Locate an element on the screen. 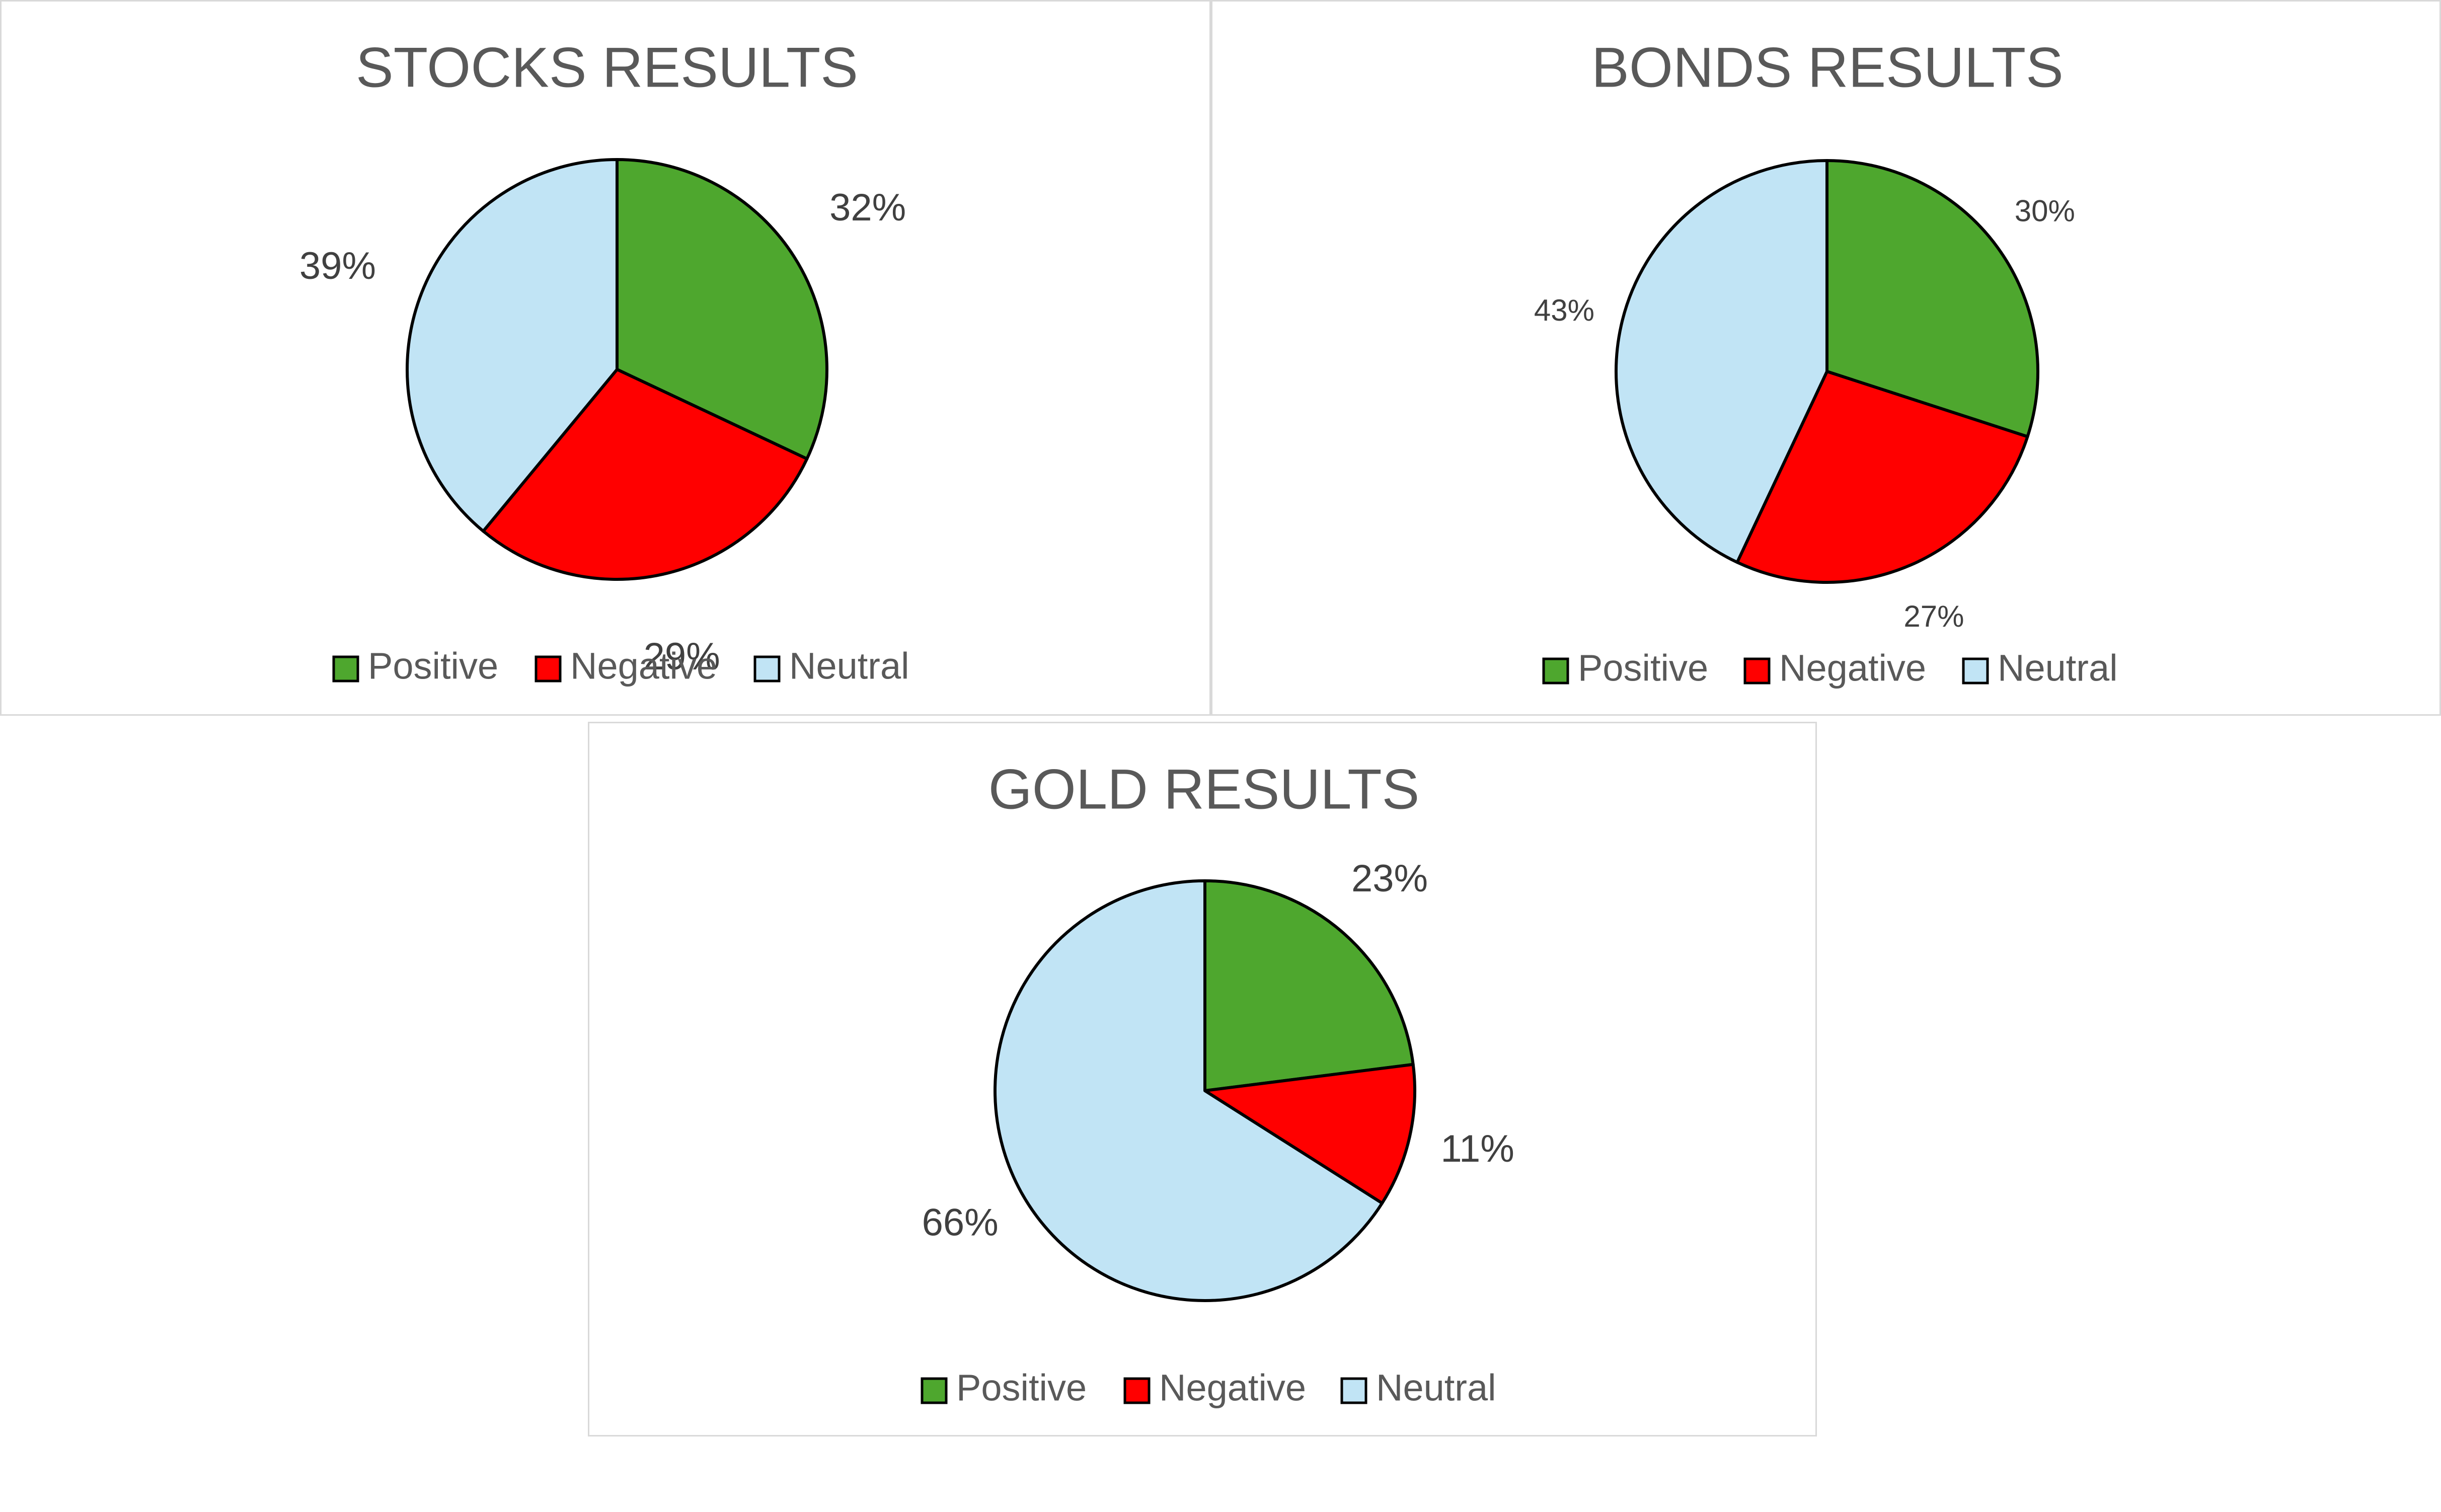 This screenshot has height=1512, width=2441. bonds-legend-swatch-negative is located at coordinates (1757, 671).